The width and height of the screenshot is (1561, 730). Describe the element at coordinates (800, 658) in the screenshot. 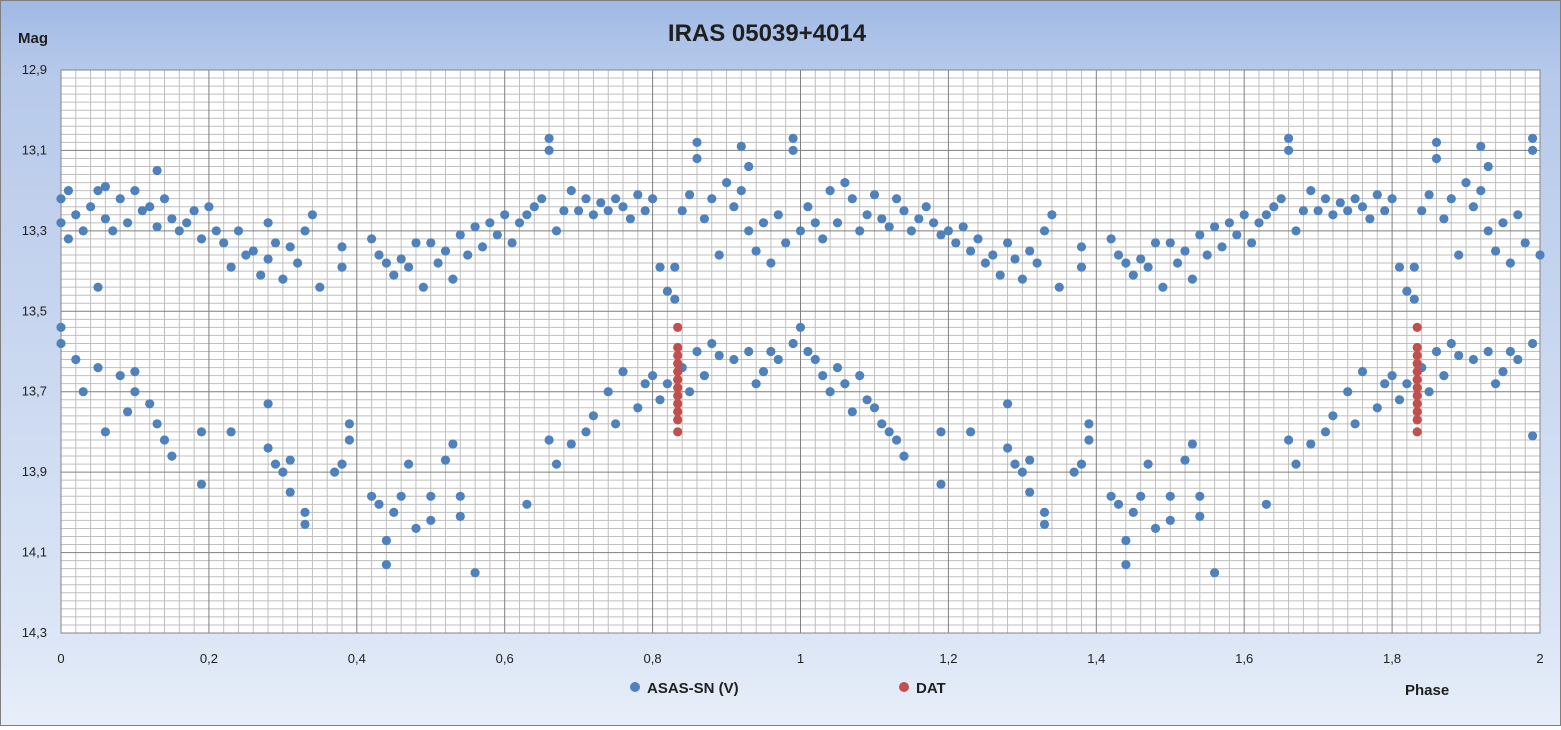

I see `x-tick-labels: 0 0,2 0,4 0,6 0,8 1 1,2 1,4 1,6 1,8 2` at that location.